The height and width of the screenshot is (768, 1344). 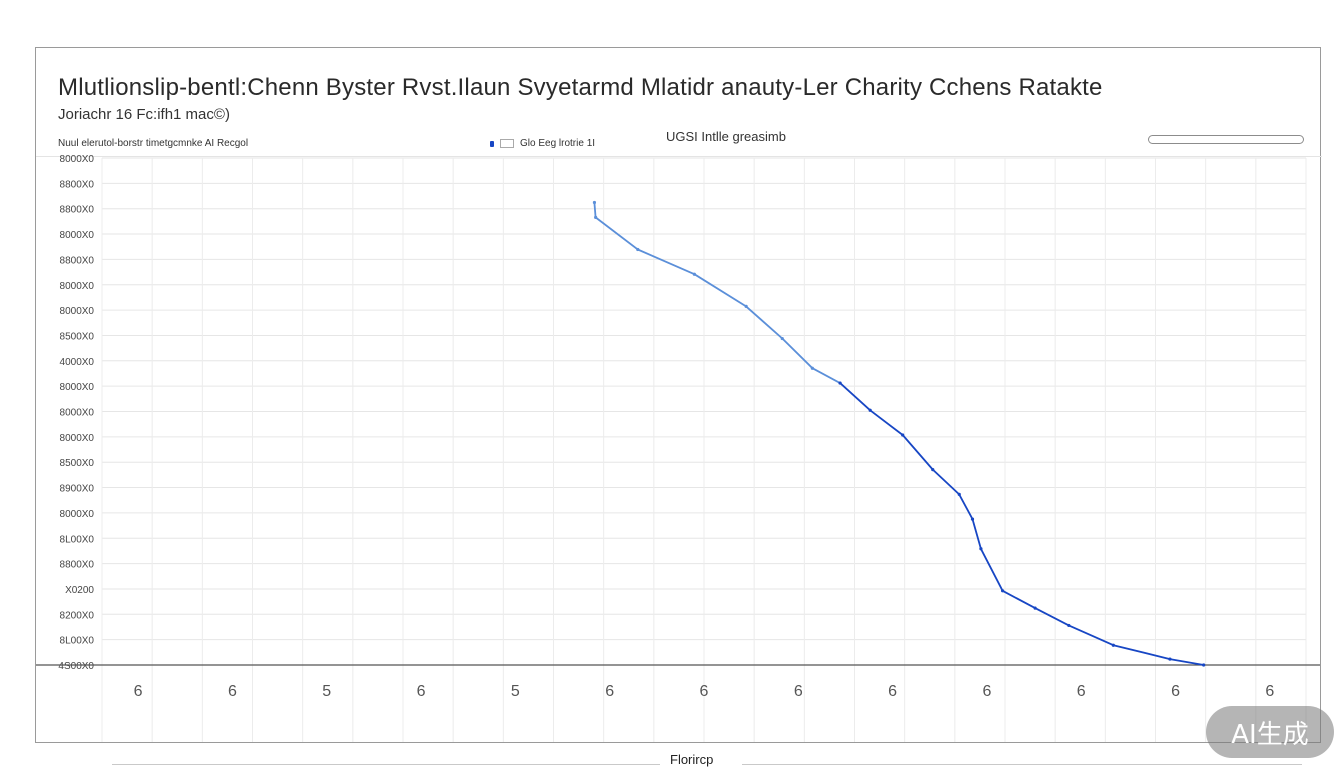 What do you see at coordinates (79, 590) in the screenshot?
I see `y-tick-label: X0200` at bounding box center [79, 590].